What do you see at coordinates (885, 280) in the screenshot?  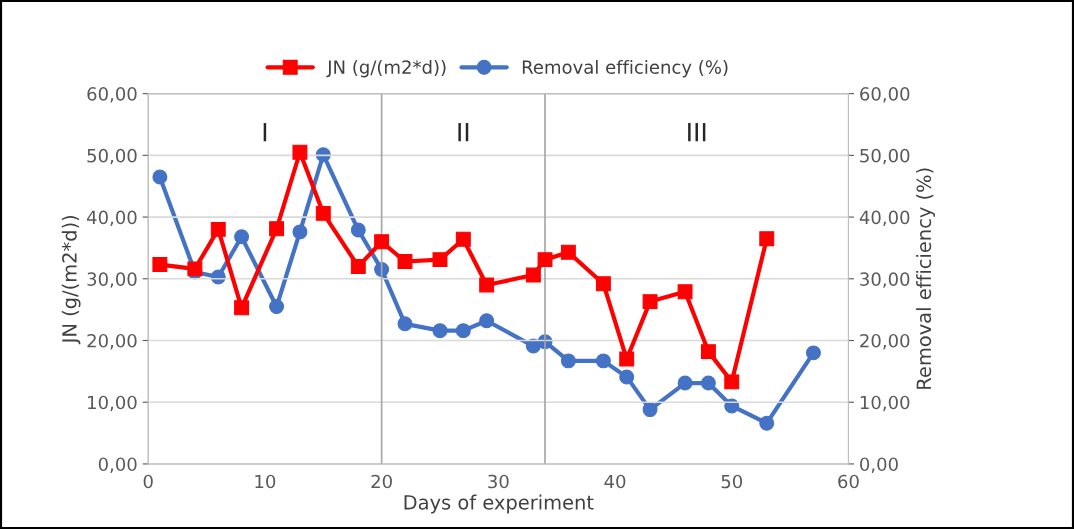 I see `y2-tick-label: 30,00` at bounding box center [885, 280].